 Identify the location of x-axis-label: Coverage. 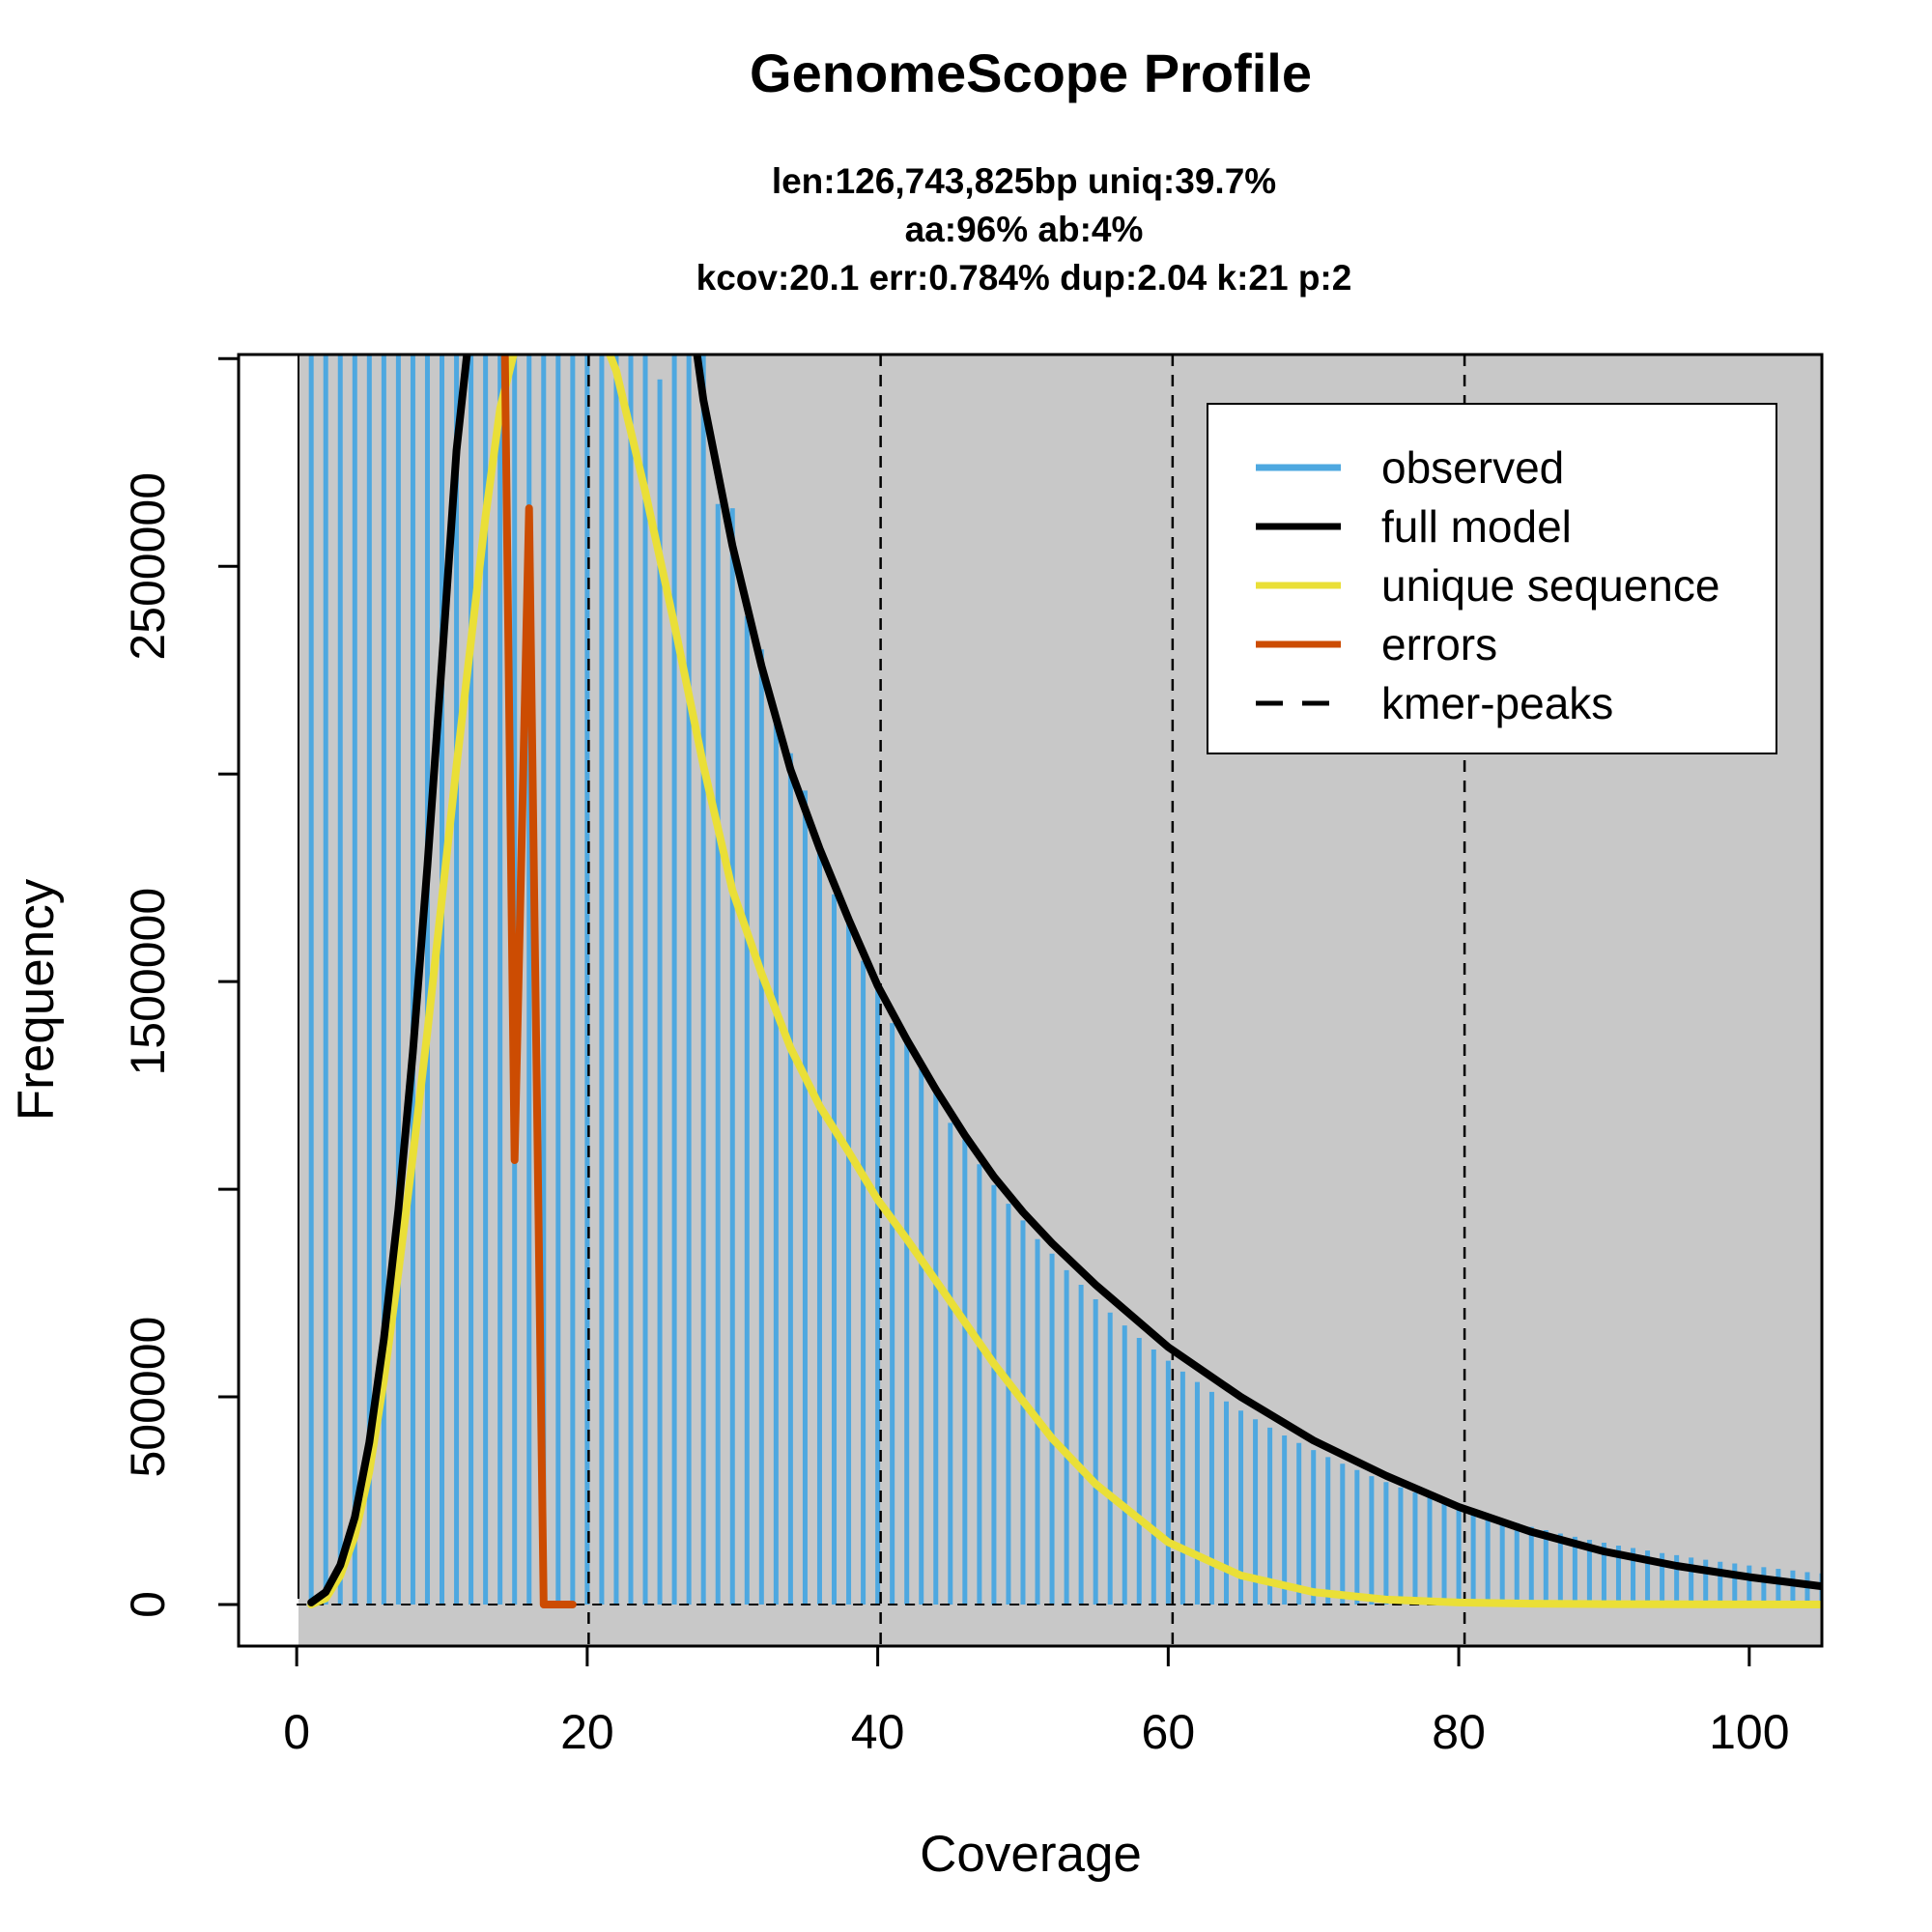
(1031, 1854).